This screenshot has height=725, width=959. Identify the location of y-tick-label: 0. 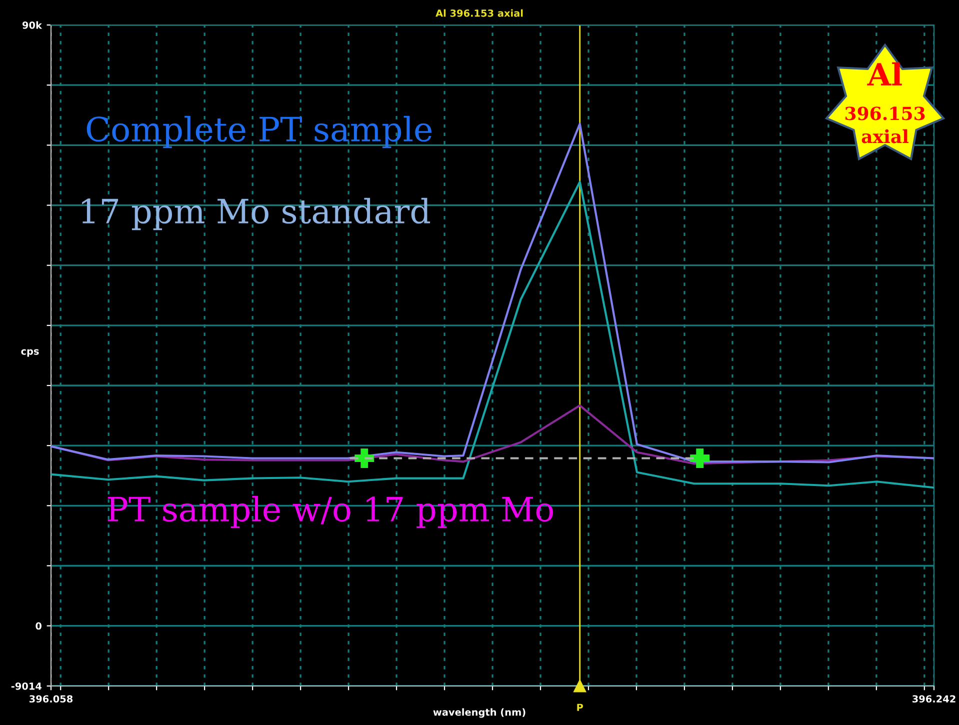
(39, 626).